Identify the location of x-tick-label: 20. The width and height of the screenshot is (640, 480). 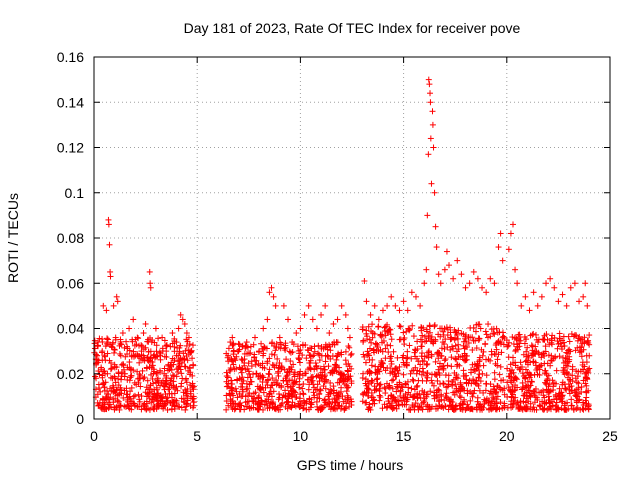
(507, 436).